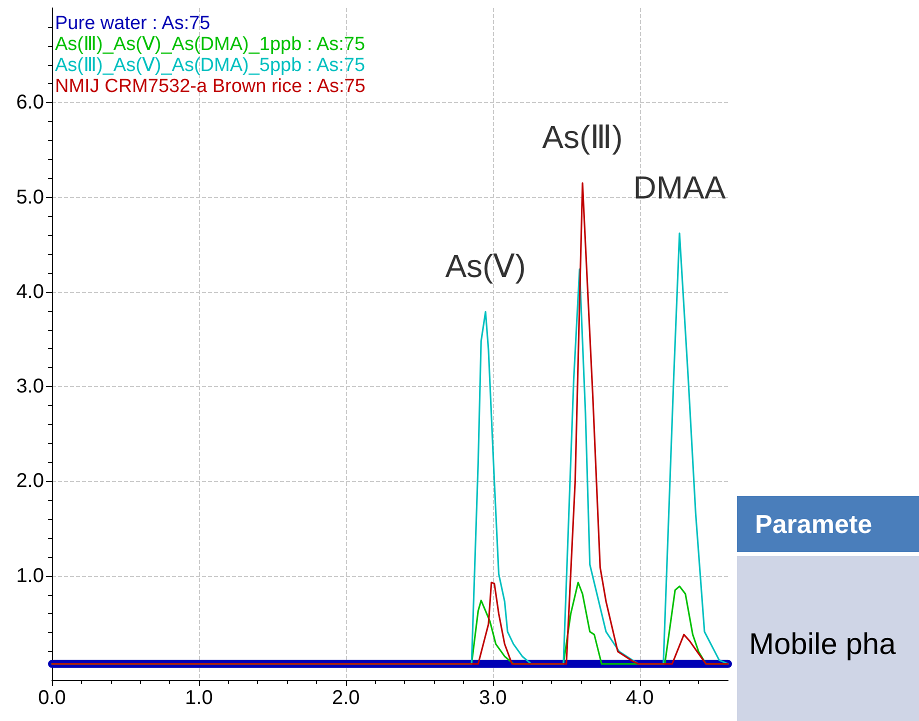  Describe the element at coordinates (210, 44) in the screenshot. I see `text: As(Ⅲ)_As(Ⅴ)_As(DMA)_1ppb : As:75` at that location.